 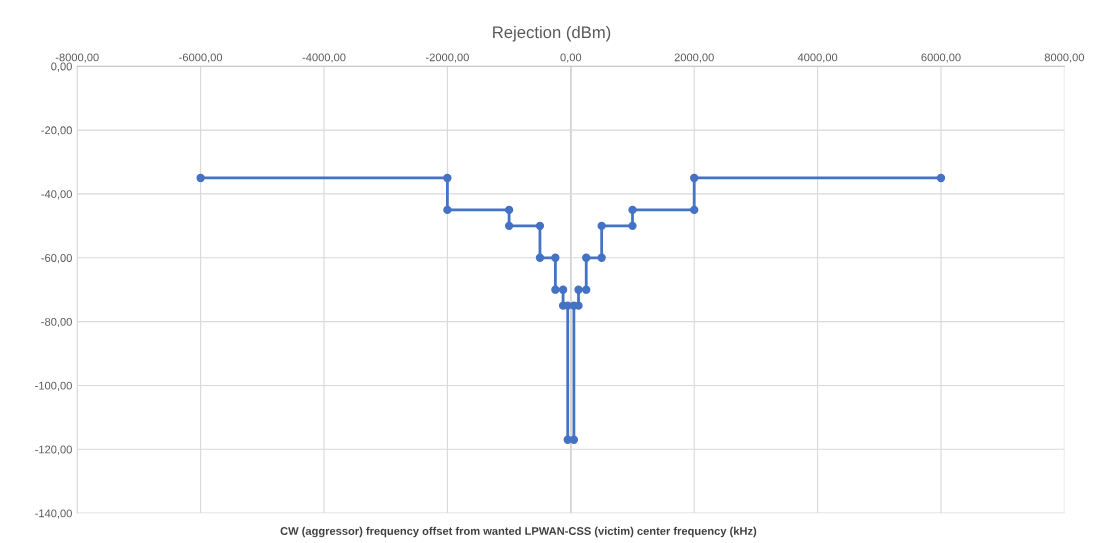 What do you see at coordinates (201, 58) in the screenshot?
I see `x-tick-label: -6000,00` at bounding box center [201, 58].